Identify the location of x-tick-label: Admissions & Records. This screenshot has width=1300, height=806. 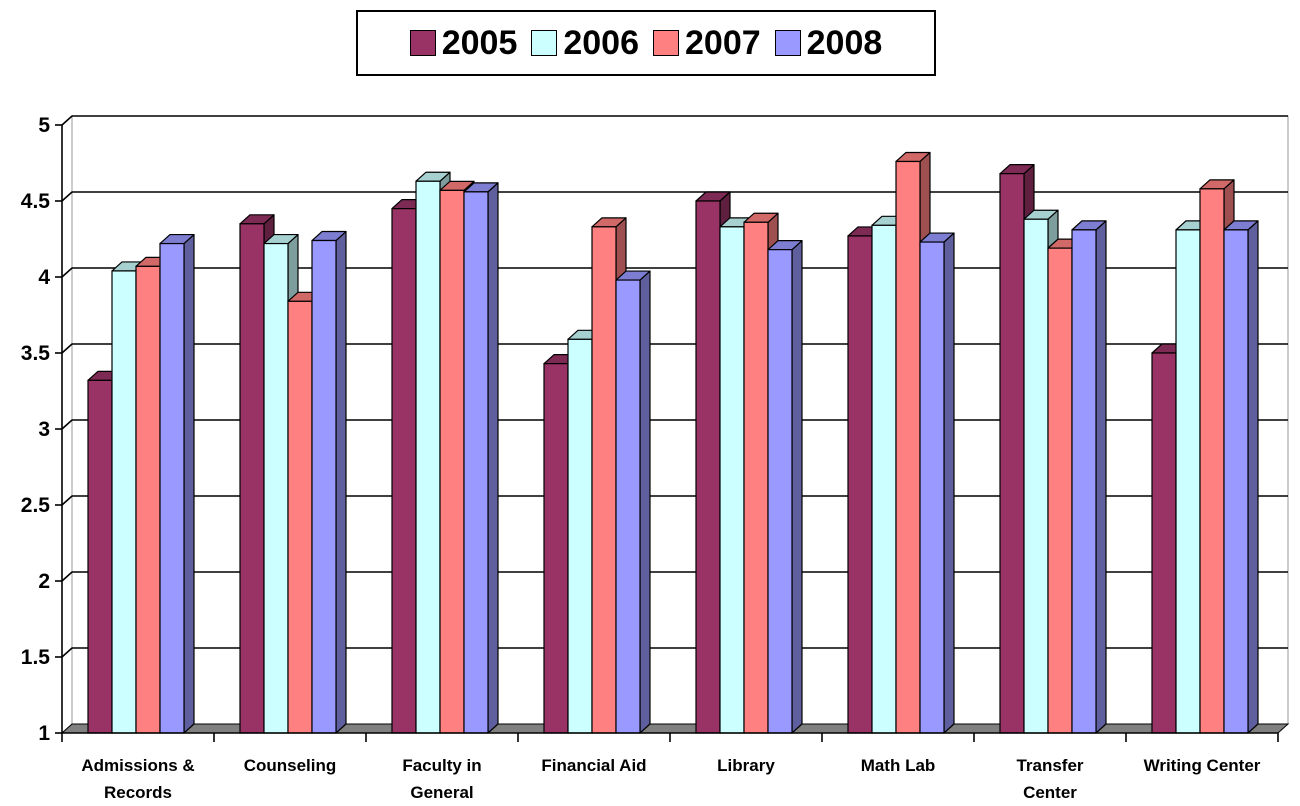
(137, 779).